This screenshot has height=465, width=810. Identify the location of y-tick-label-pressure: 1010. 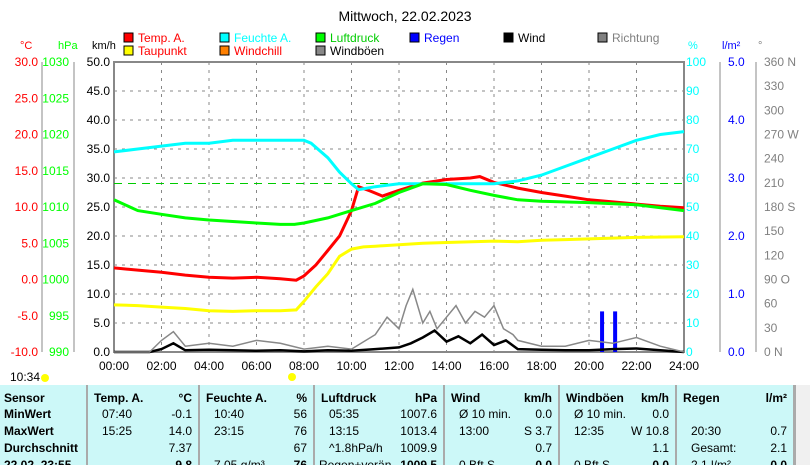
(55, 207).